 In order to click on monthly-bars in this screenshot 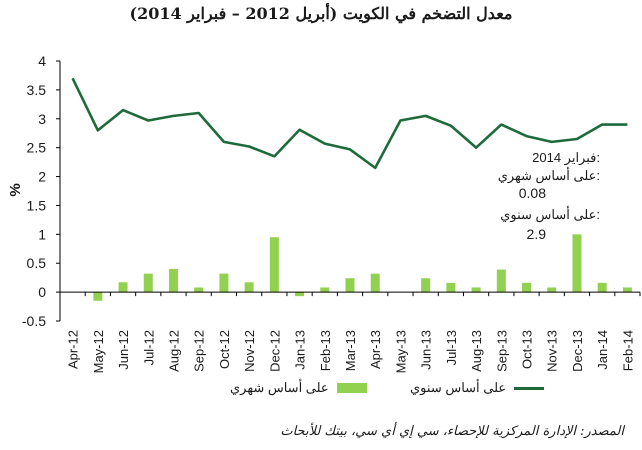, I will do `click(362, 267)`.